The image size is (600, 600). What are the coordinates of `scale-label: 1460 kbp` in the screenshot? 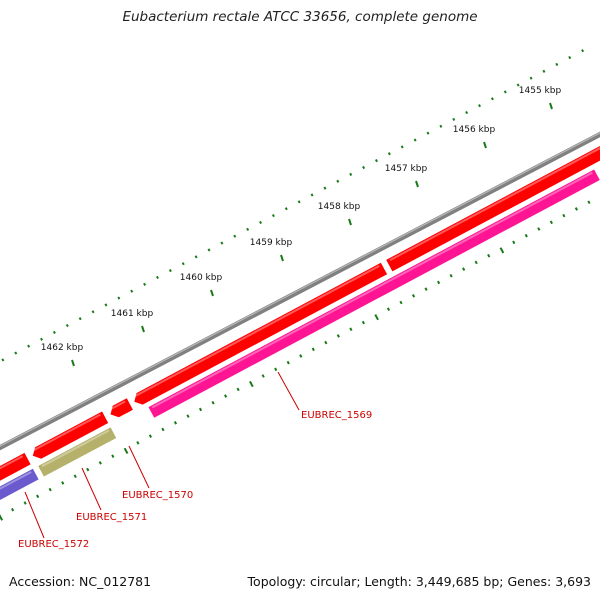 It's located at (201, 278).